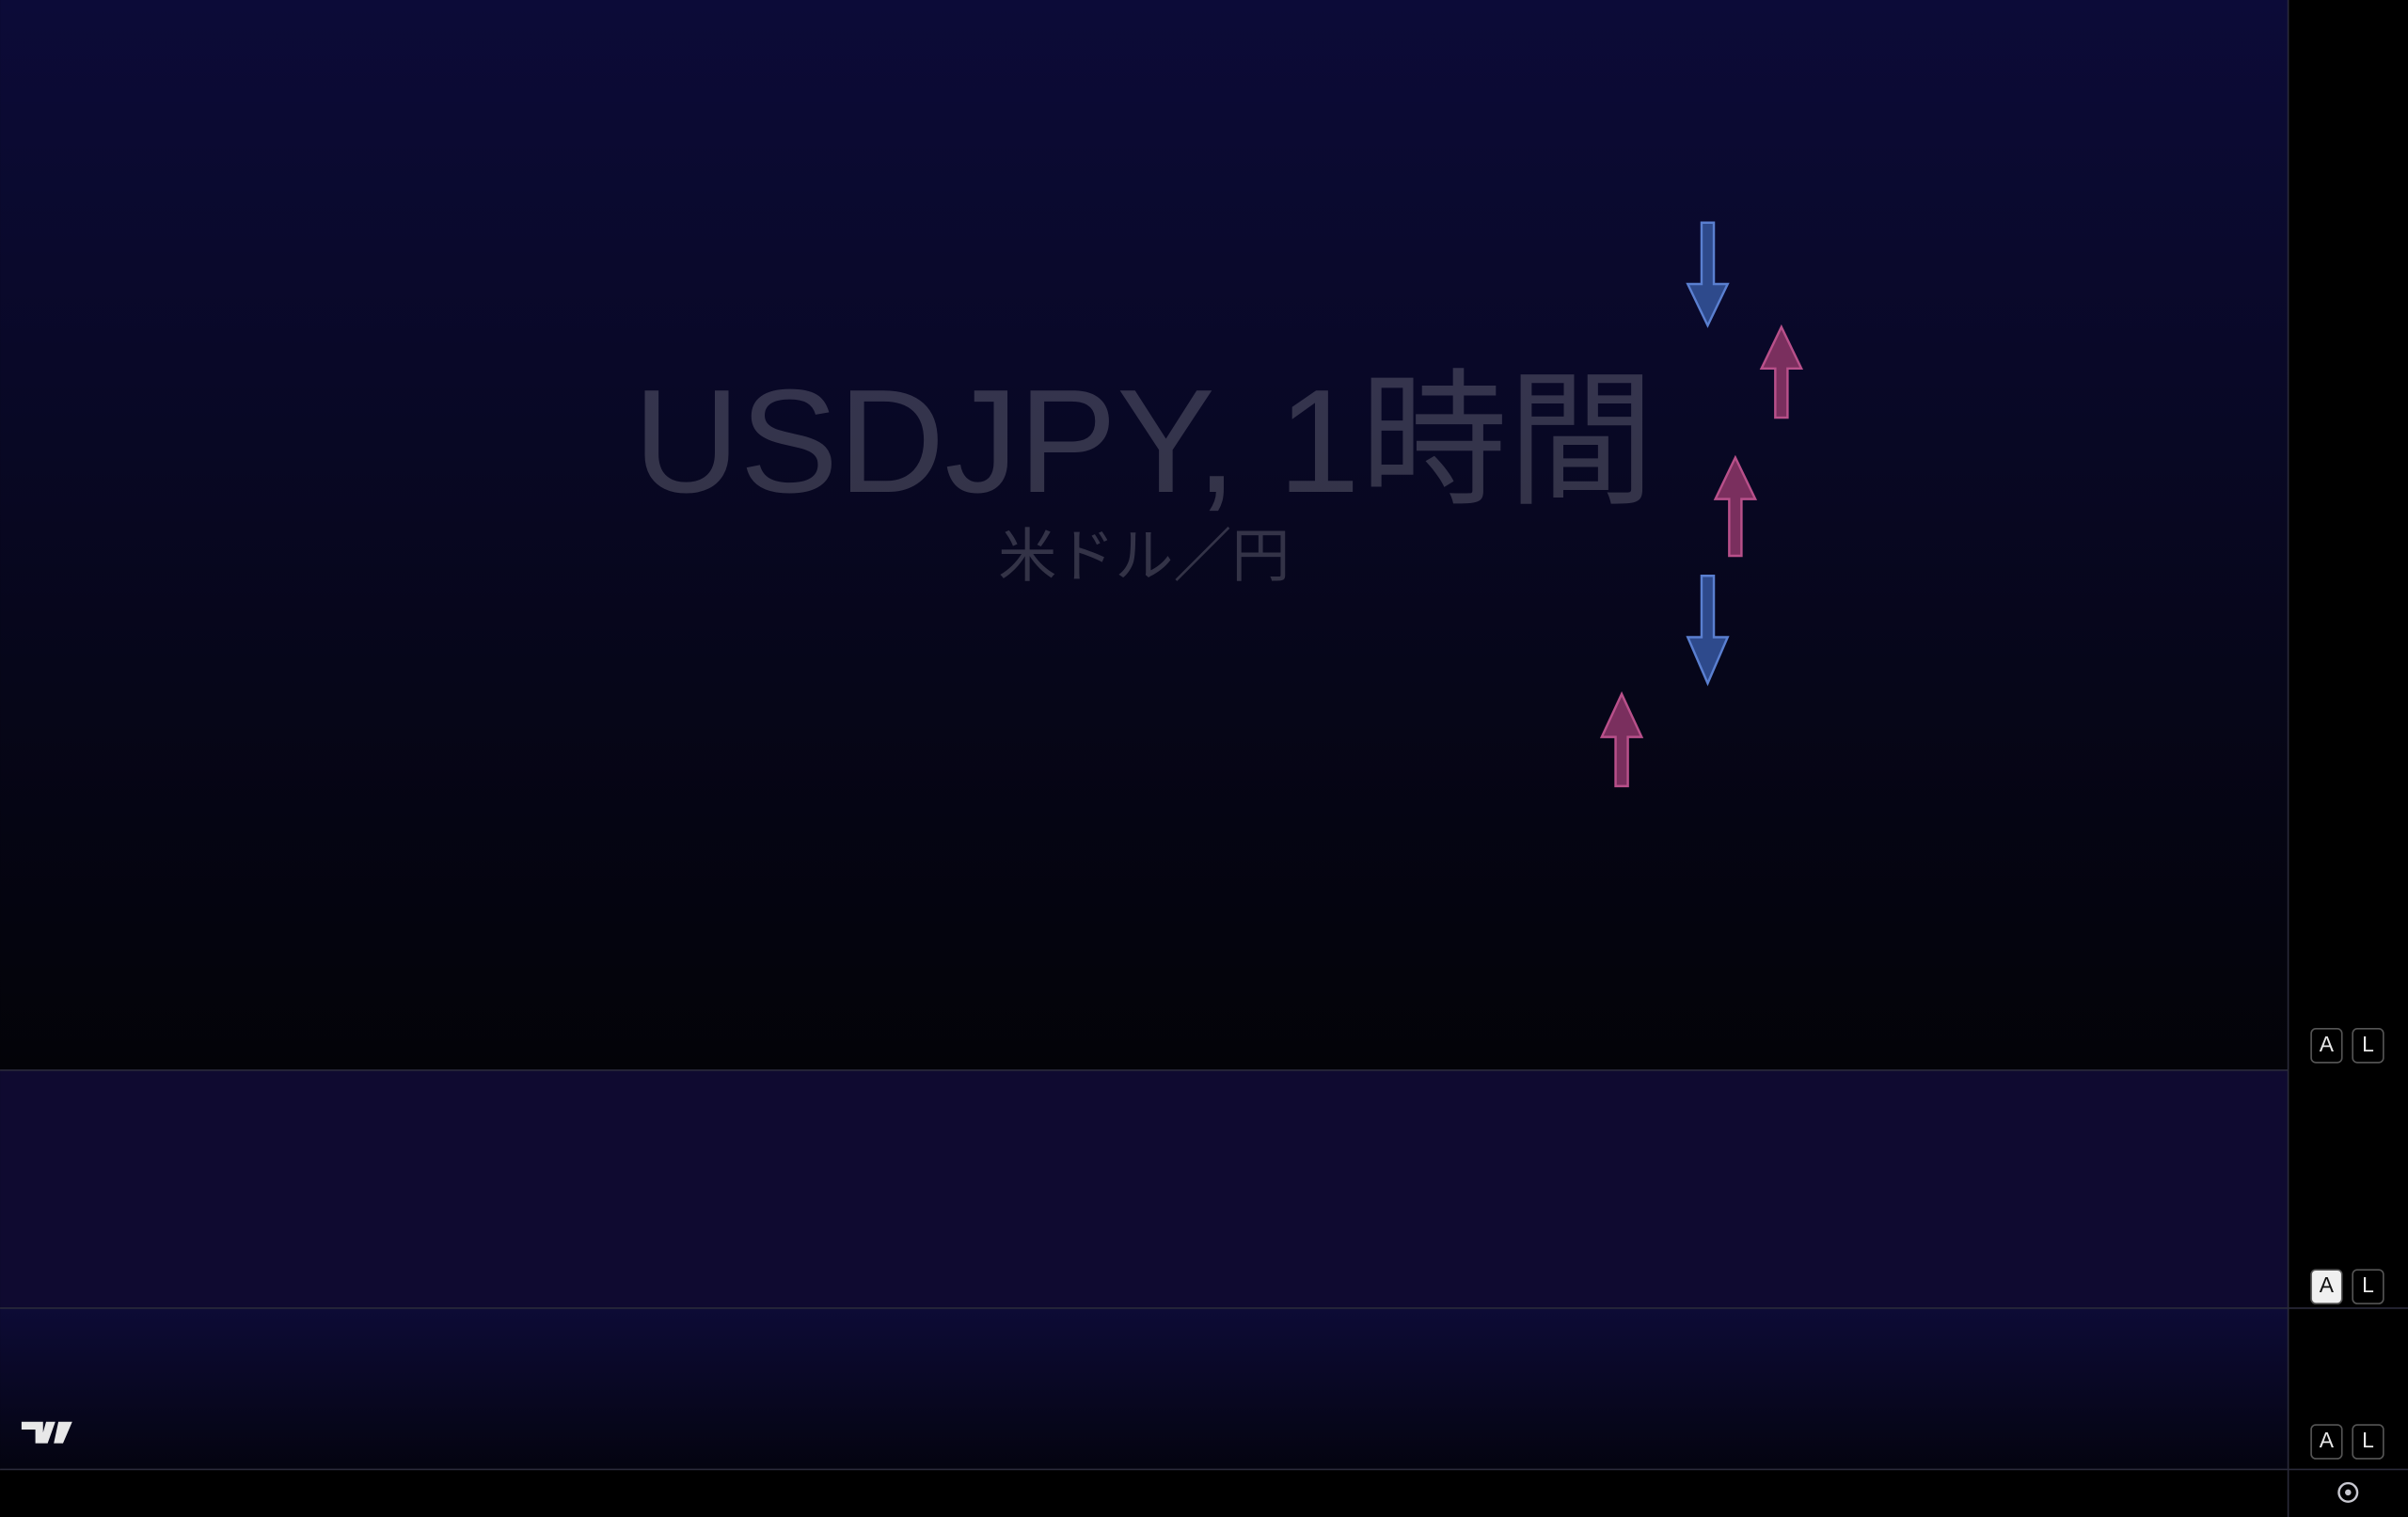 This screenshot has width=2408, height=1517. What do you see at coordinates (2348, 758) in the screenshot?
I see `price-axis` at bounding box center [2348, 758].